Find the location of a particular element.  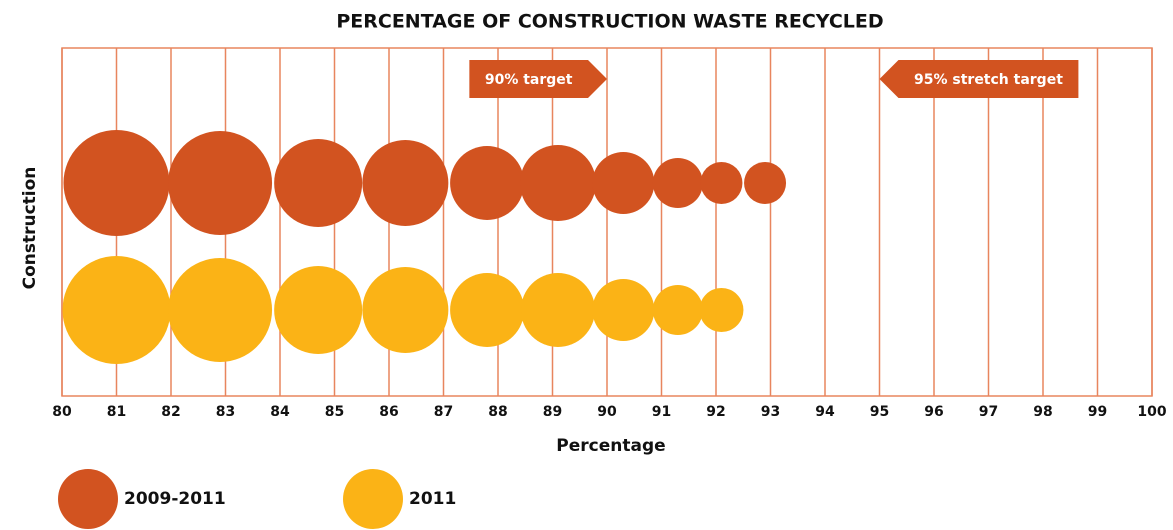

x-tick-label: 92 is located at coordinates (715, 412).